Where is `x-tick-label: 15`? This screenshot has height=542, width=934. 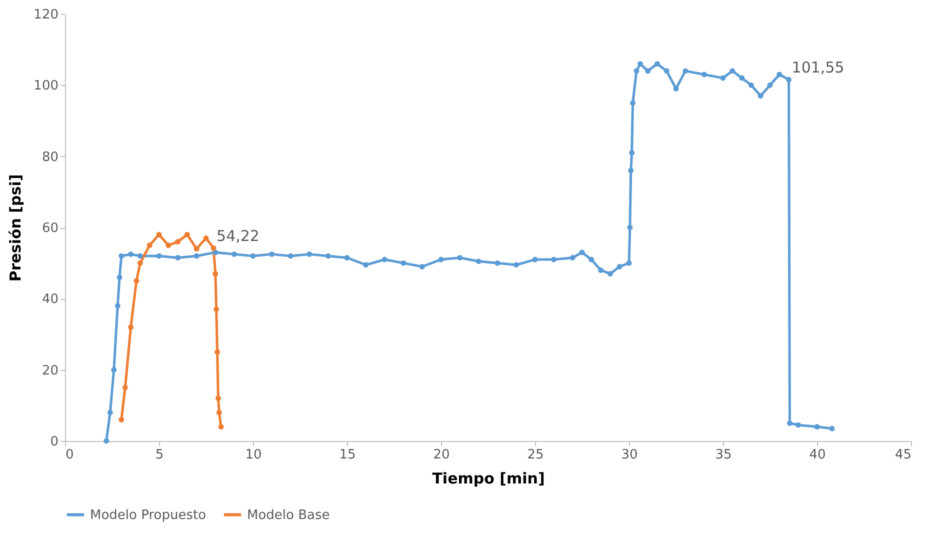 x-tick-label: 15 is located at coordinates (347, 455).